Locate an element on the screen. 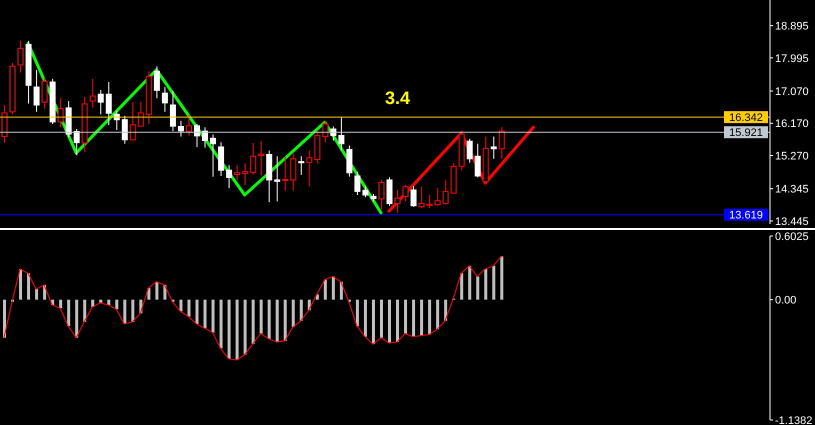  y-tick-label: 17.070 is located at coordinates (792, 92).